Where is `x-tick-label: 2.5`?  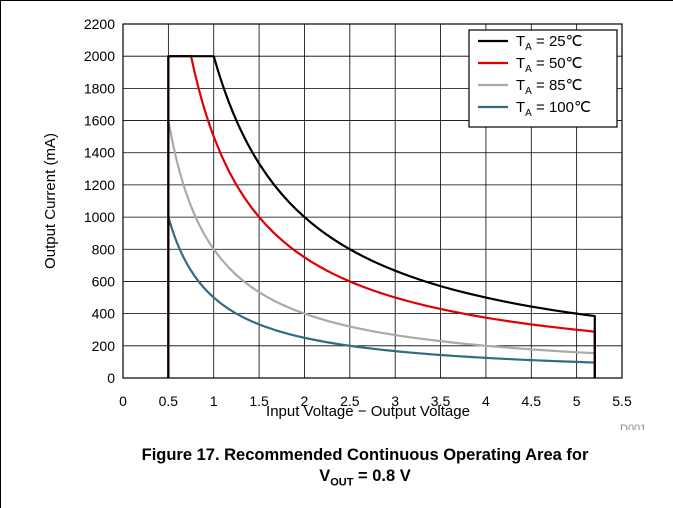 x-tick-label: 2.5 is located at coordinates (350, 401).